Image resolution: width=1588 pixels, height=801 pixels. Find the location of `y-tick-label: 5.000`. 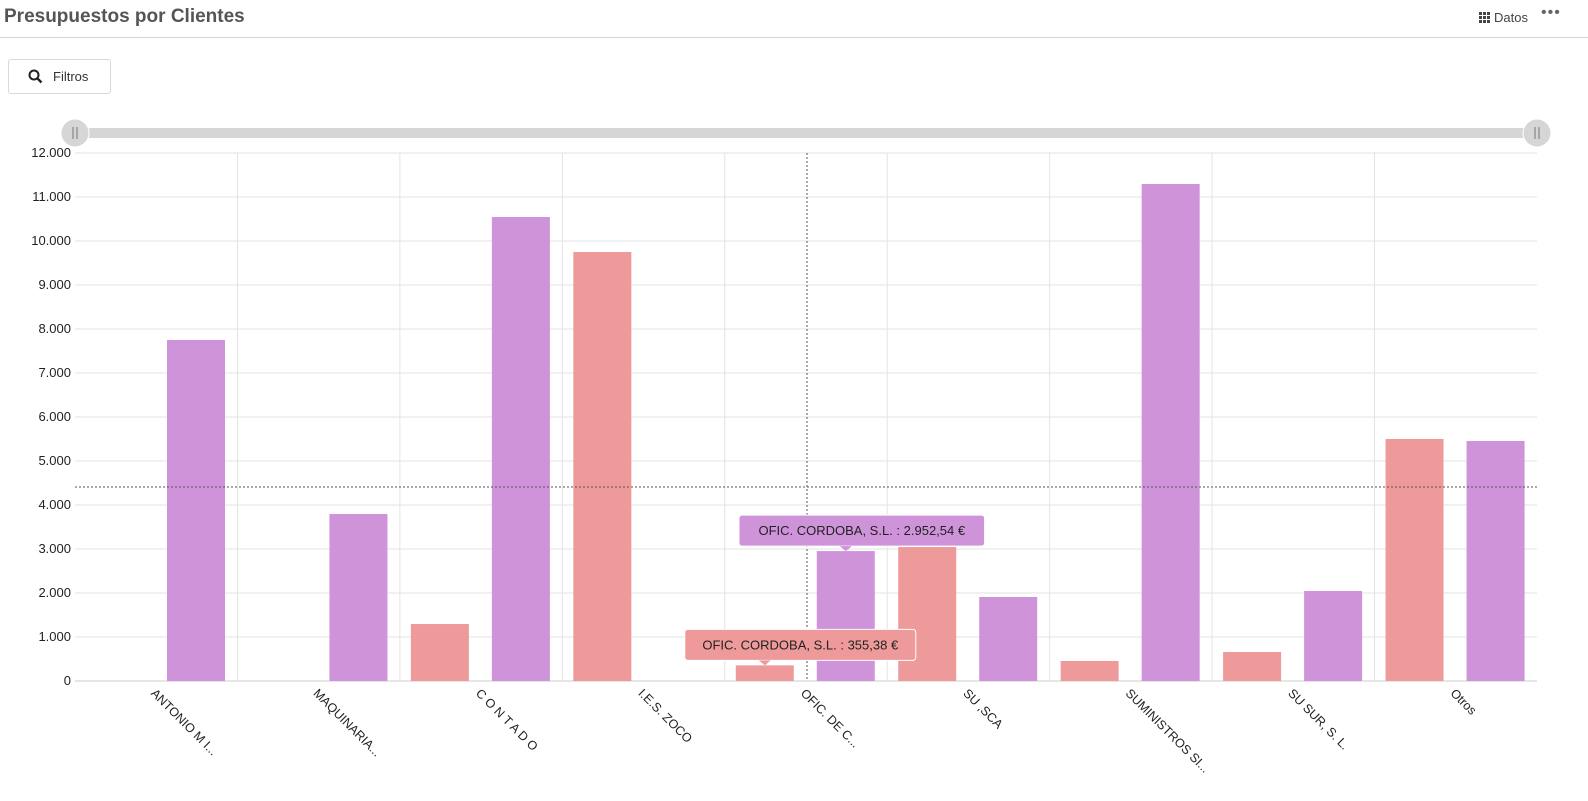

y-tick-label: 5.000 is located at coordinates (54, 460).